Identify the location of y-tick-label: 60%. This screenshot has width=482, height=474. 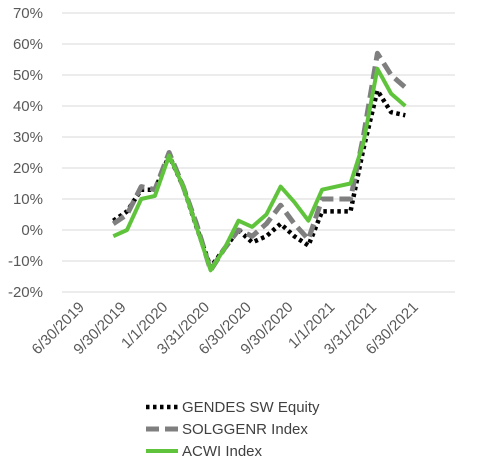
(28, 44).